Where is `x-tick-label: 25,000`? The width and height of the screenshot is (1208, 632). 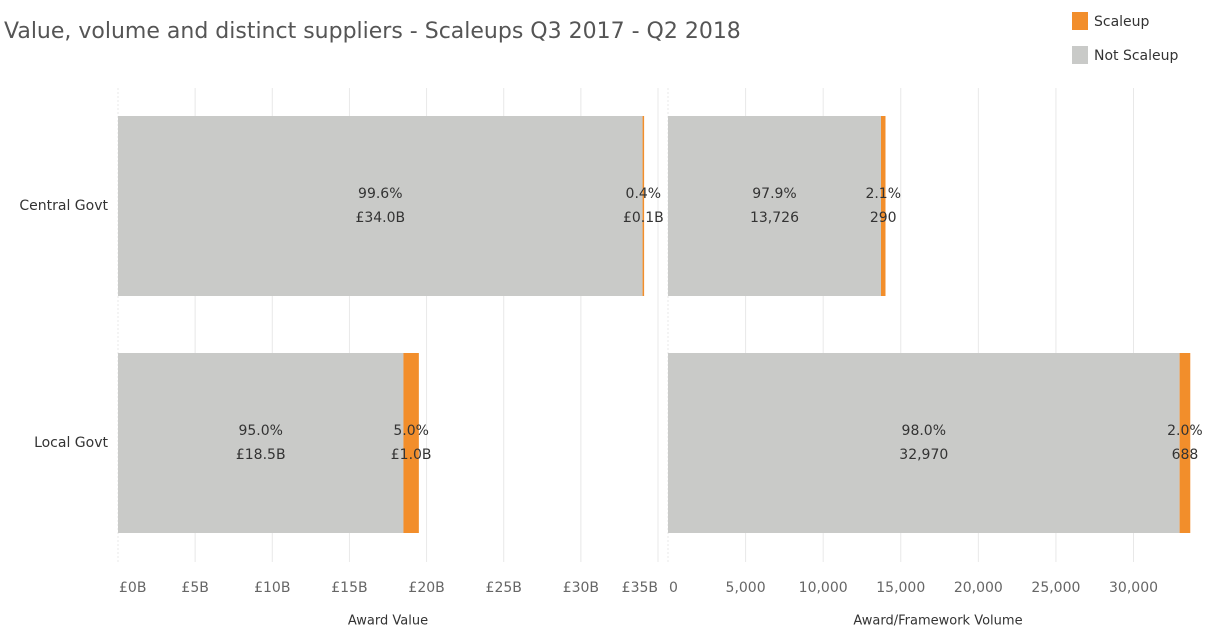
x-tick-label: 25,000 is located at coordinates (1055, 588).